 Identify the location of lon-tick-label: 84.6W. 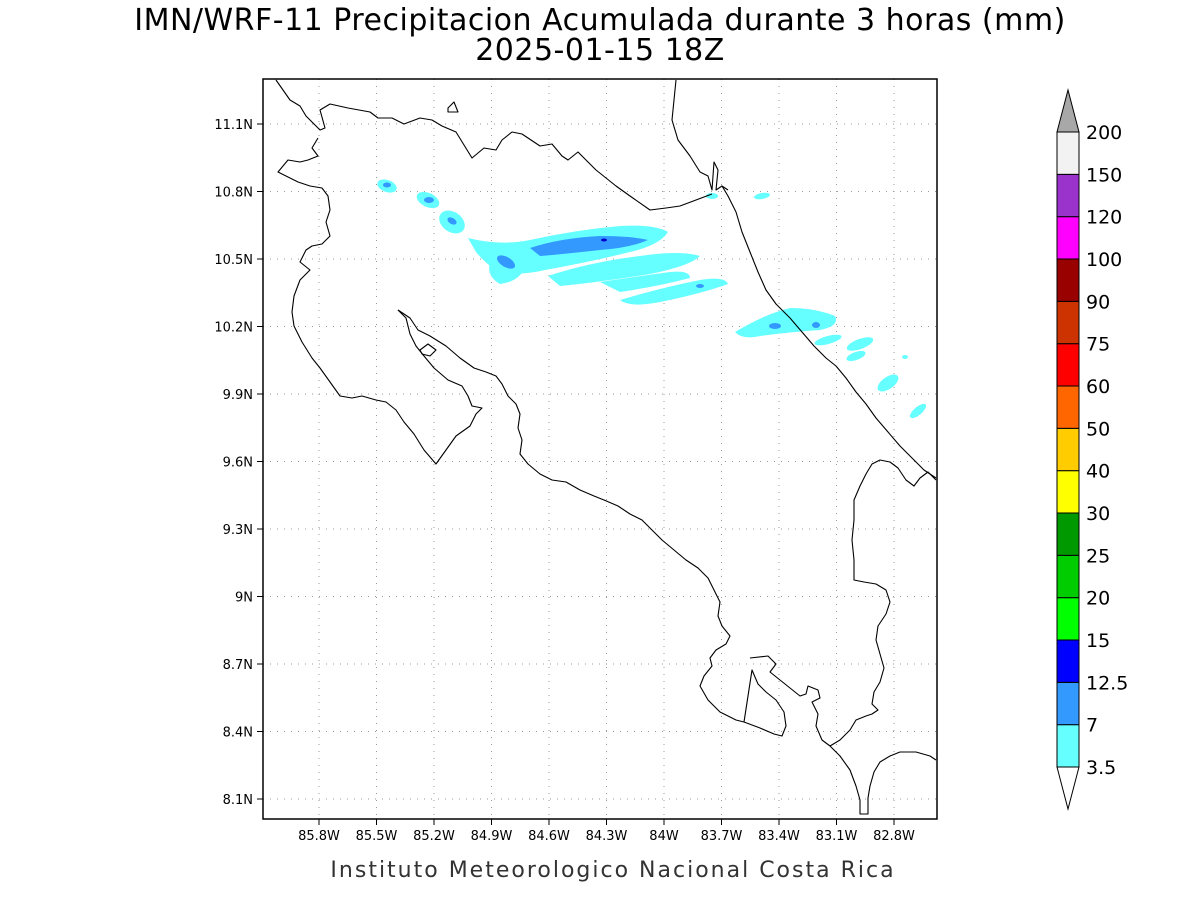
(549, 836).